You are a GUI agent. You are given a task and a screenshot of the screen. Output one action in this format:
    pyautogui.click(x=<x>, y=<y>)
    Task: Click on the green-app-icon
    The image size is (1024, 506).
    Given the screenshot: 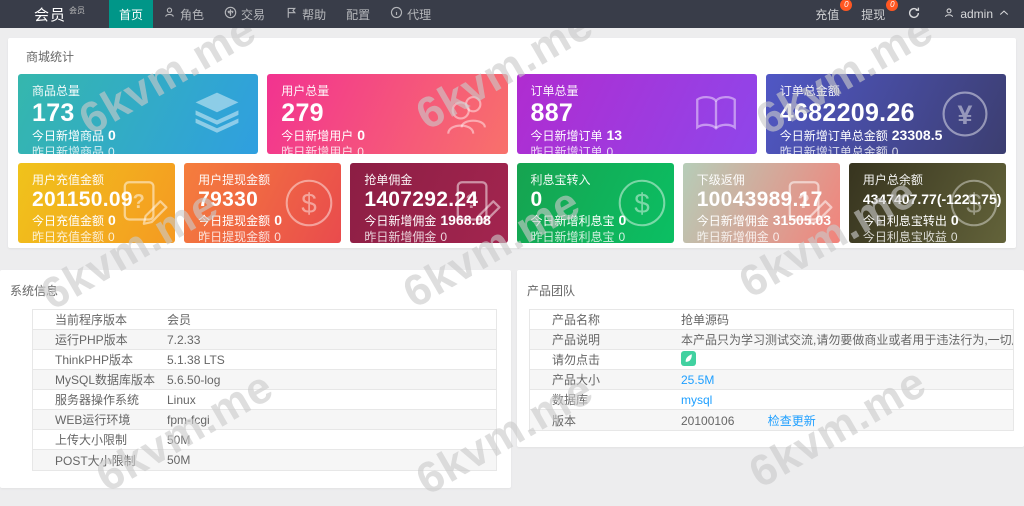 What is the action you would take?
    pyautogui.click(x=688, y=358)
    